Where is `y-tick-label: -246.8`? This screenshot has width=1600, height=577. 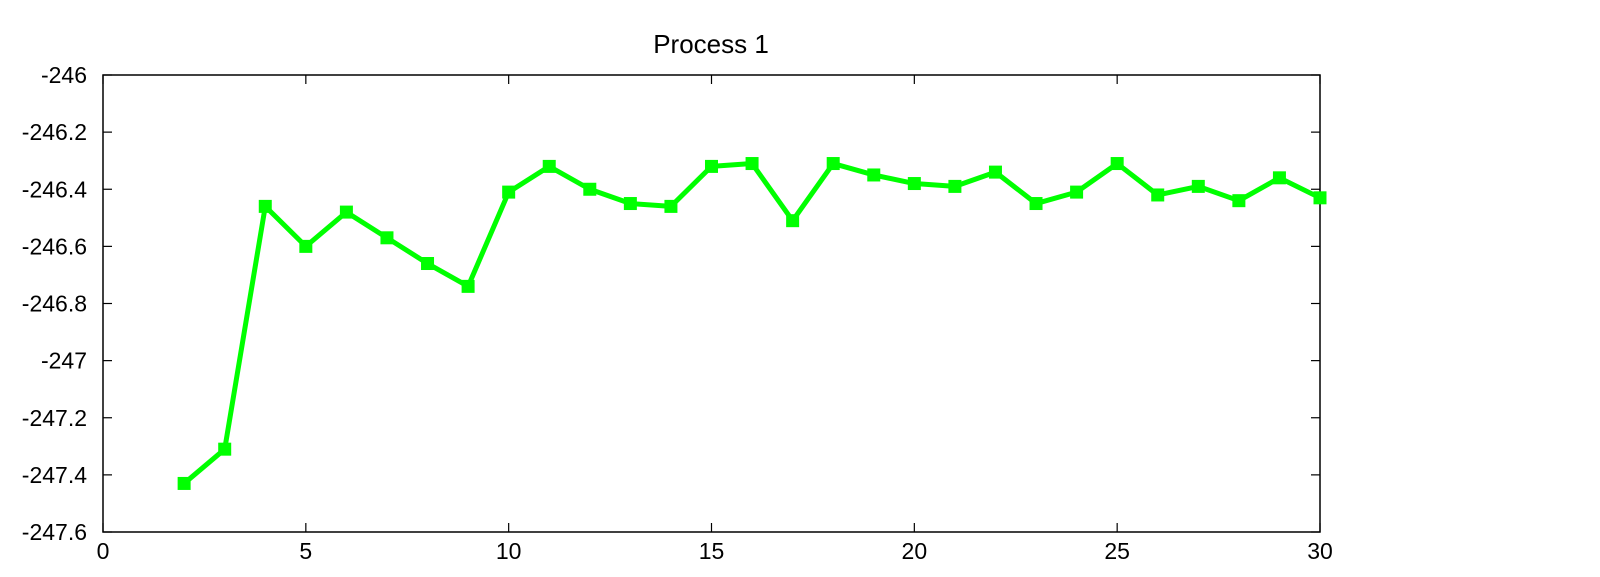
y-tick-label: -246.8 is located at coordinates (54, 304).